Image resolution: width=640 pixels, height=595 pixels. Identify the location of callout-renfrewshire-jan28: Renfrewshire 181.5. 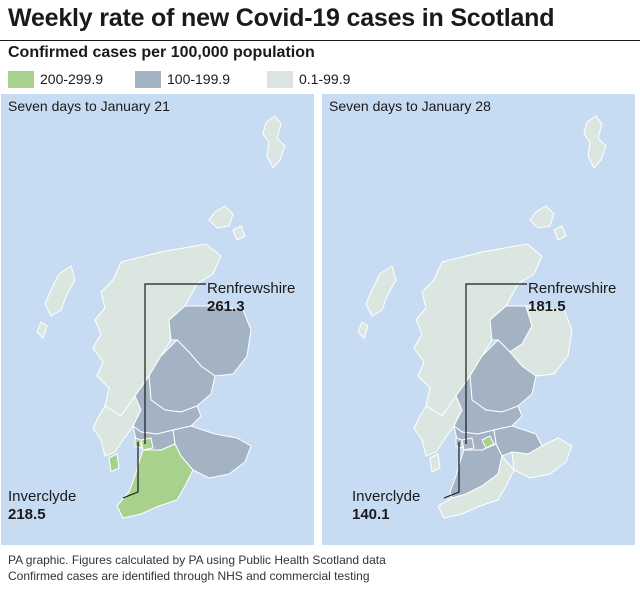
(572, 298).